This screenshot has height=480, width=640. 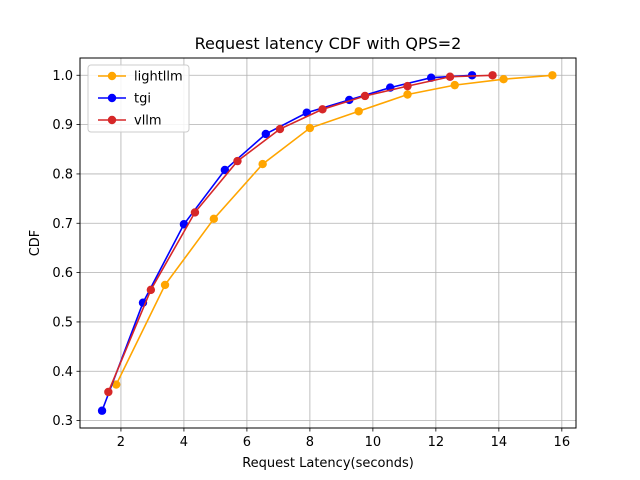 I want to click on x-tick-label: 6, so click(x=247, y=442).